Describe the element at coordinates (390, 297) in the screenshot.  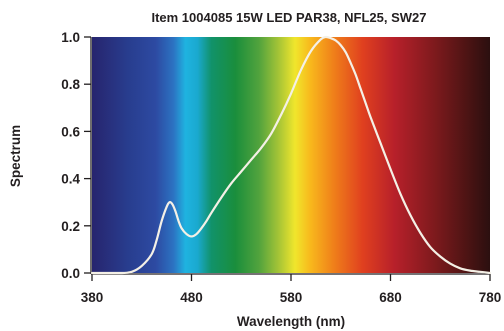
I see `x-tick-label: 680` at that location.